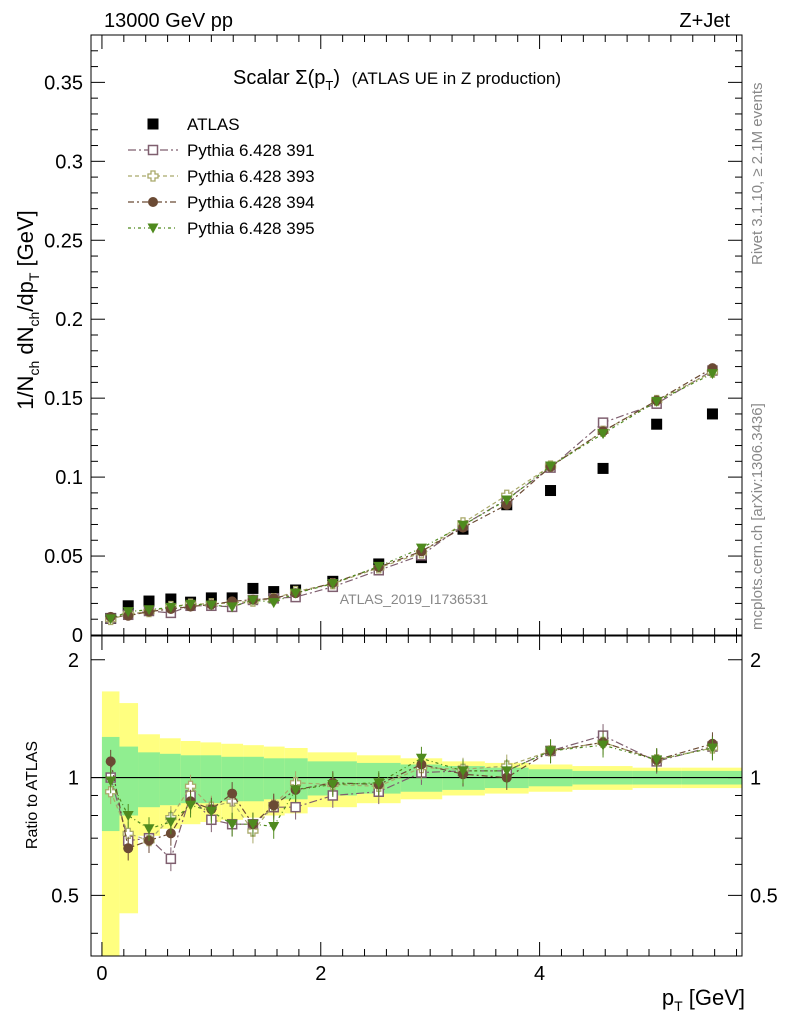  Describe the element at coordinates (69, 478) in the screenshot. I see `upper-y-tick-label: 0.1` at that location.